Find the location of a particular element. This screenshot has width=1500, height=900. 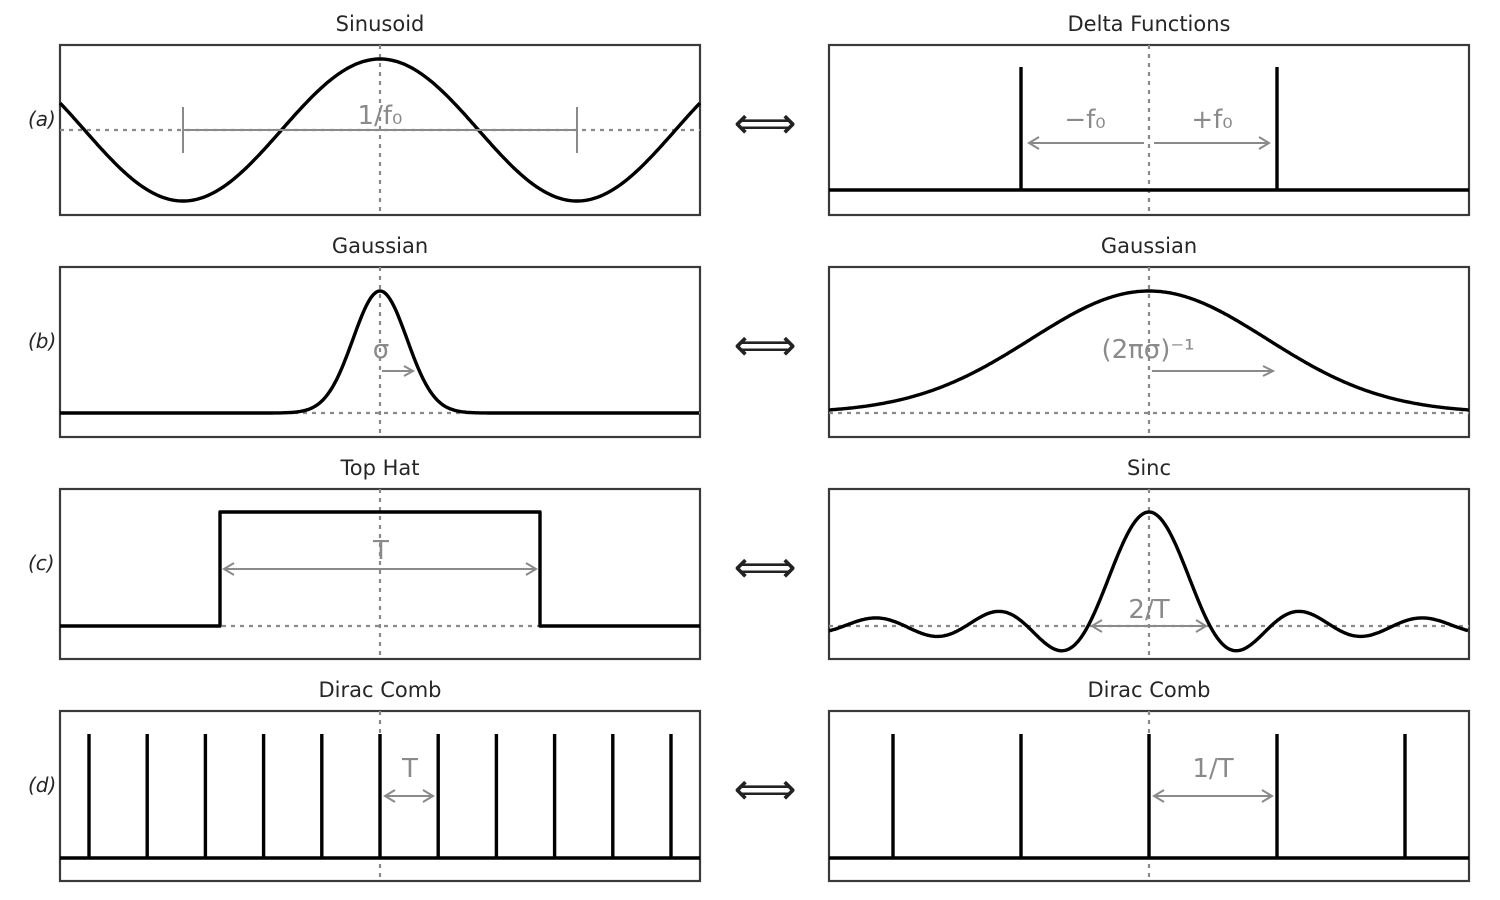

period-annotation: T is located at coordinates (409, 769).